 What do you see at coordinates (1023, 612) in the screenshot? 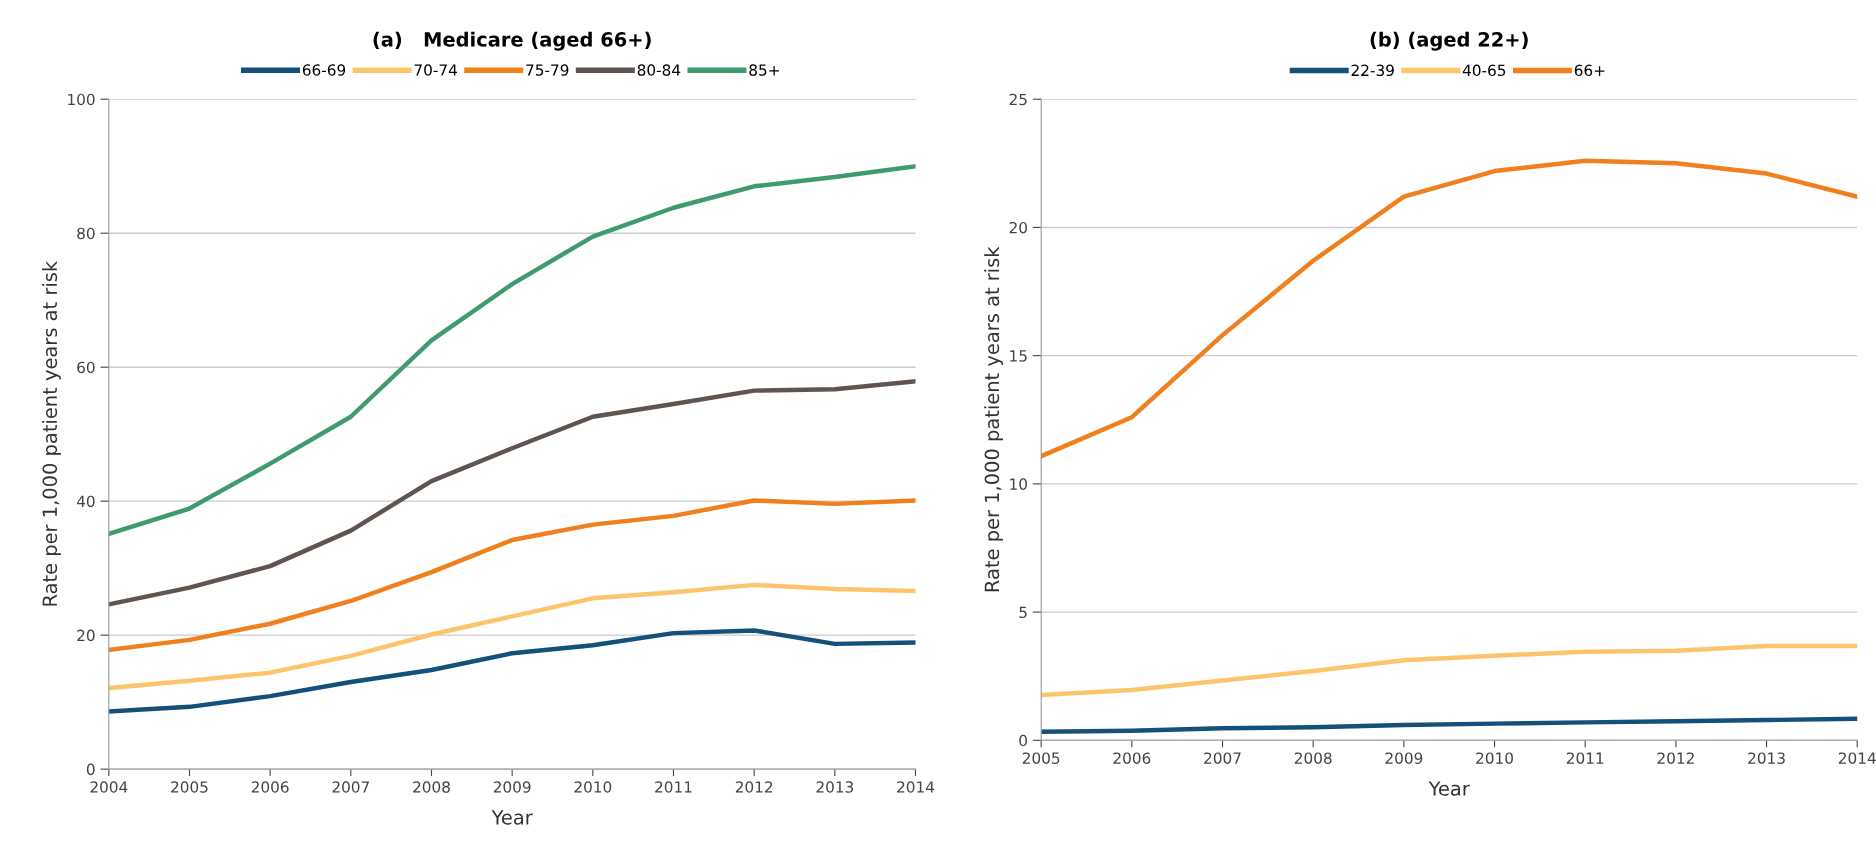
I see `y-tick-label: 5` at bounding box center [1023, 612].